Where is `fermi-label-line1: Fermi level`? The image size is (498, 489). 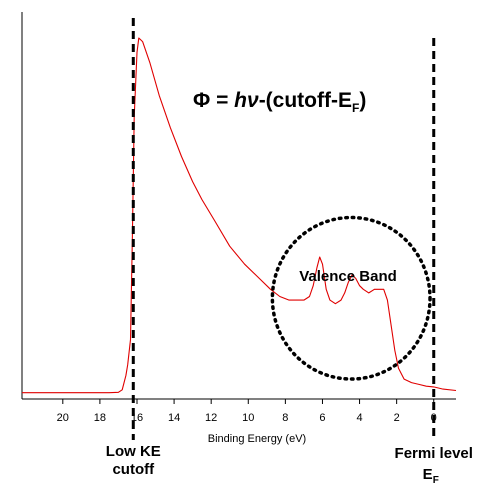
fermi-label-line1: Fermi level is located at coordinates (434, 453).